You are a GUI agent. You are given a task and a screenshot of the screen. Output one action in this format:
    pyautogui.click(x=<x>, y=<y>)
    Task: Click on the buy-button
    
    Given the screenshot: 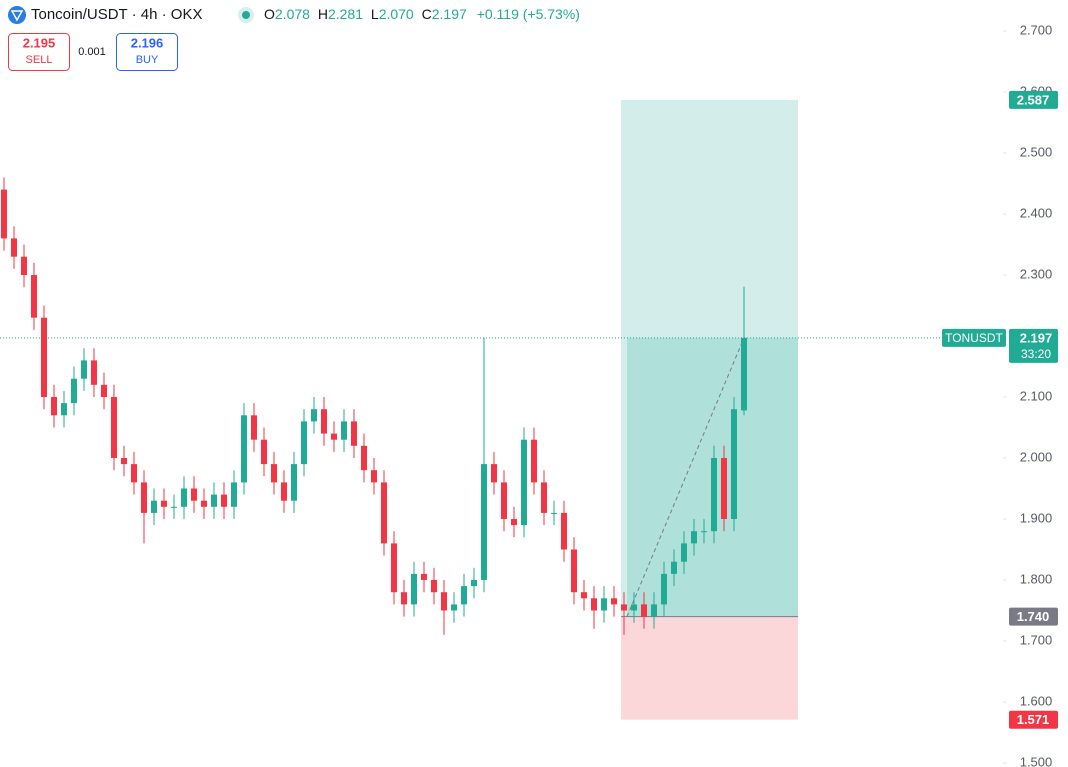 What is the action you would take?
    pyautogui.click(x=147, y=52)
    